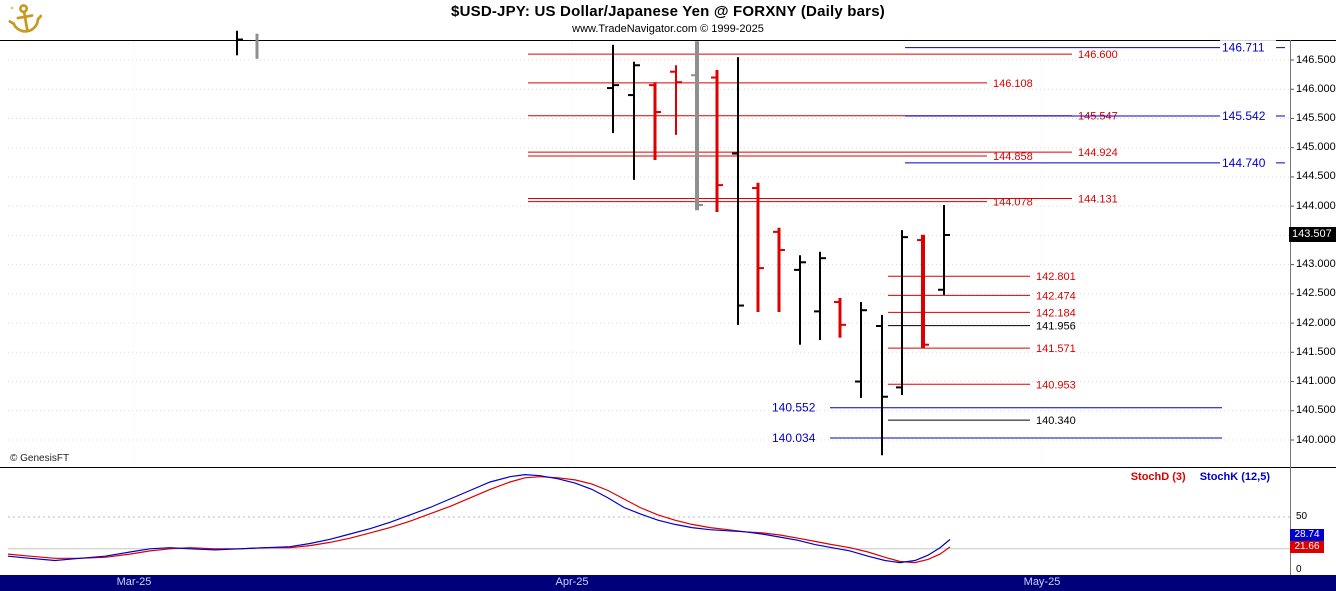 This screenshot has height=591, width=1336. What do you see at coordinates (1098, 153) in the screenshot?
I see `price-level-label: 144.924` at bounding box center [1098, 153].